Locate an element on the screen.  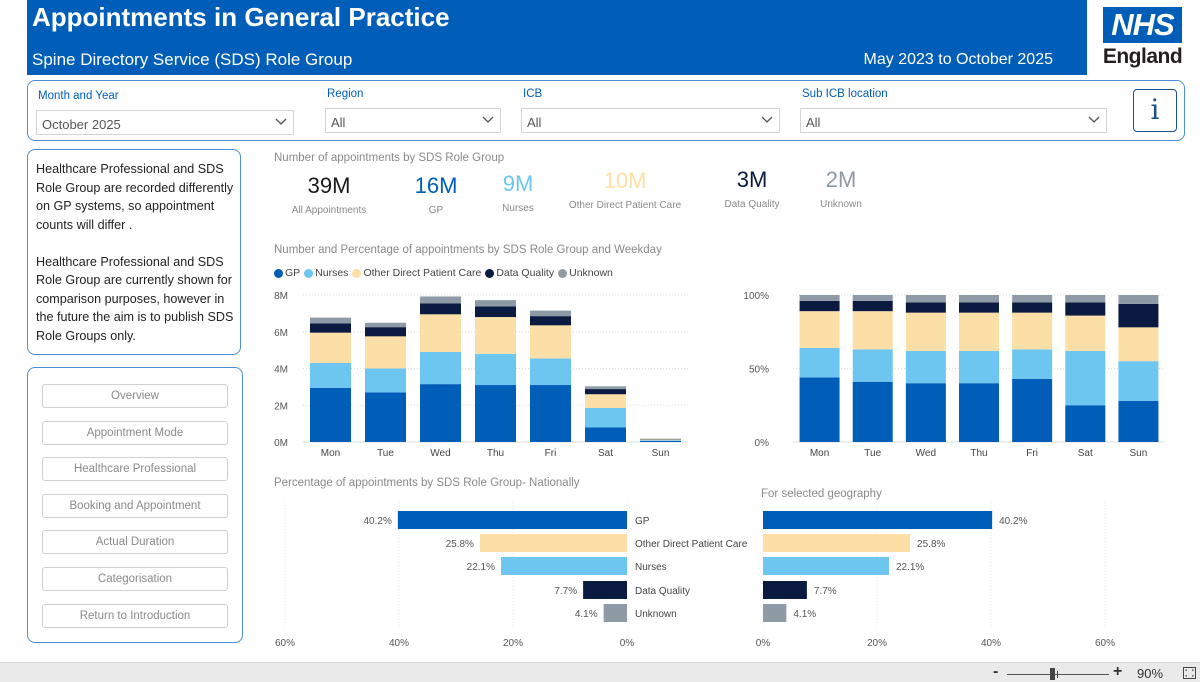
page-subtitle: Spine Directory Service (SDS) Role Group is located at coordinates (192, 59).